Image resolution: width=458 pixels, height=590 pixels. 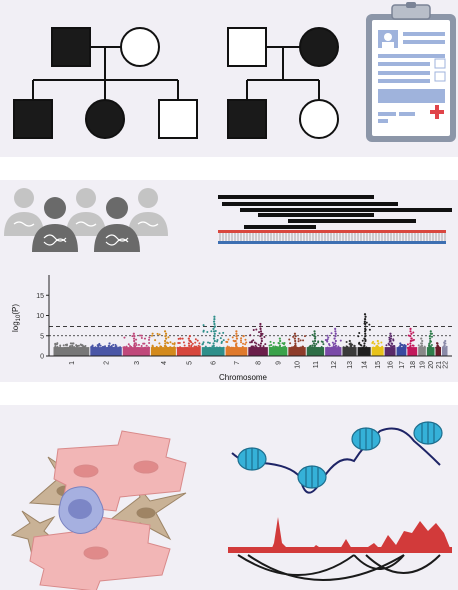 I want to click on x-tick-label: 16, so click(x=391, y=365).